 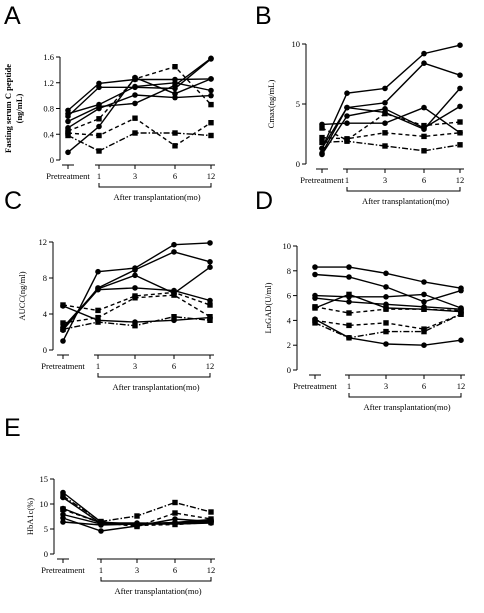 What do you see at coordinates (44, 479) in the screenshot?
I see `y-tick-label: 15` at bounding box center [44, 479].